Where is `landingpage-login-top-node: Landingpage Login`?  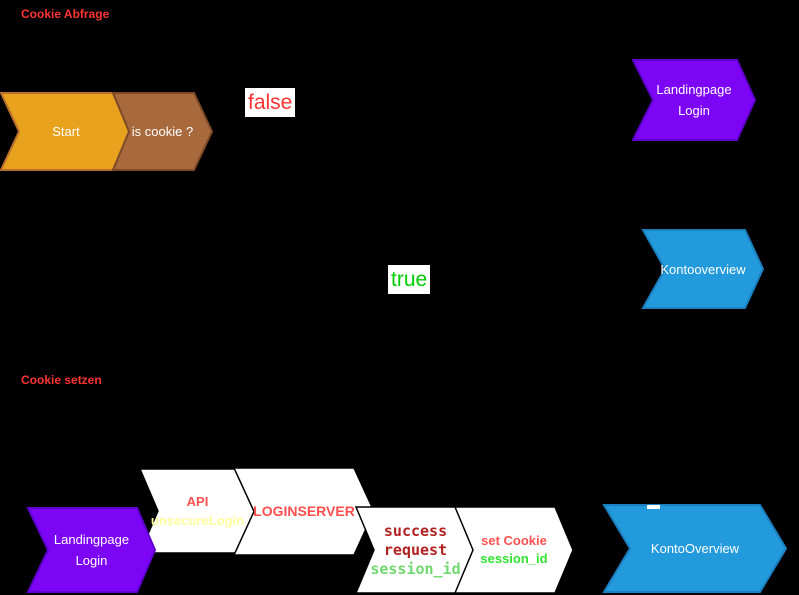
landingpage-login-top-node: Landingpage Login is located at coordinates (694, 100).